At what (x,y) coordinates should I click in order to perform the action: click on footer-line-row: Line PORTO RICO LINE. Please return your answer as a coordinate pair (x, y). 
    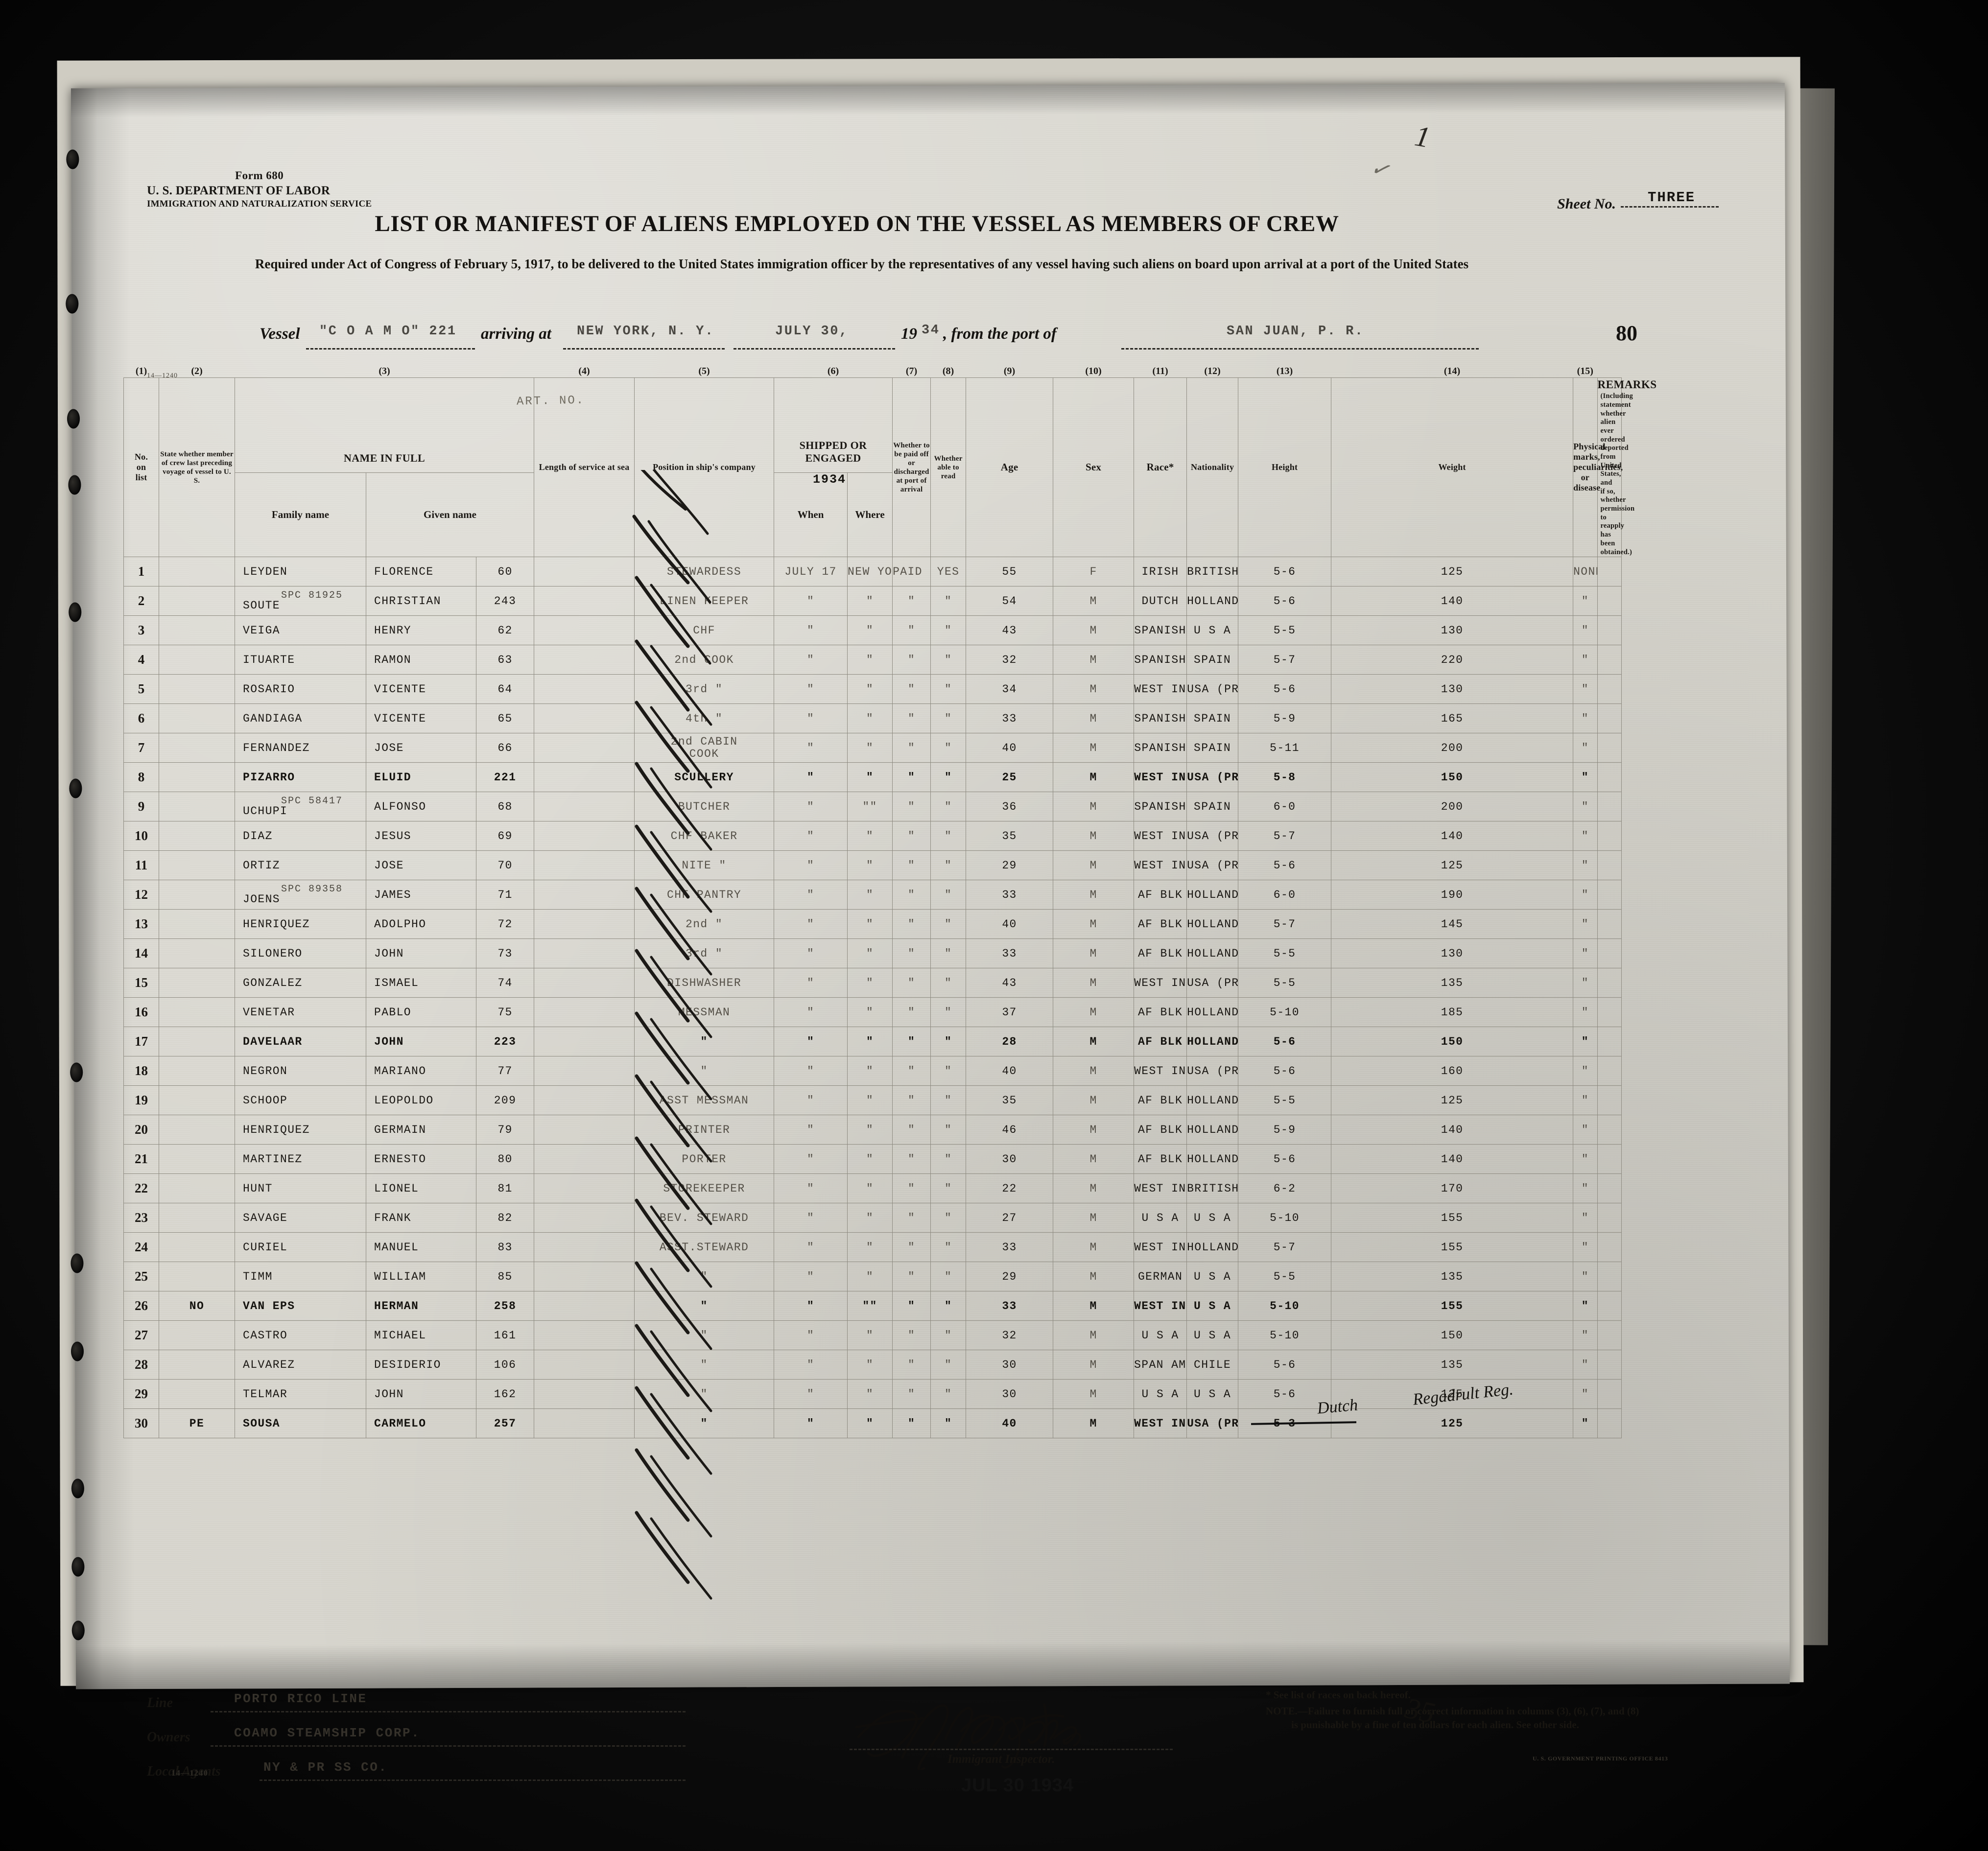
    Looking at the image, I should click on (416, 1708).